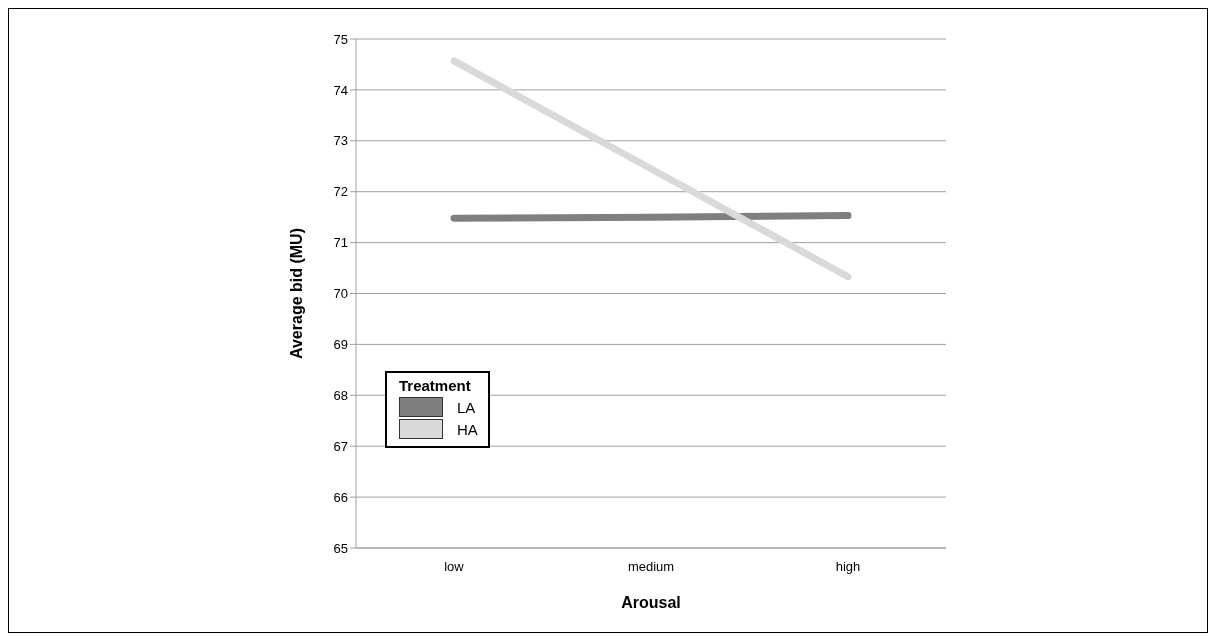  Describe the element at coordinates (340, 446) in the screenshot. I see `y-tick-label: 67` at that location.